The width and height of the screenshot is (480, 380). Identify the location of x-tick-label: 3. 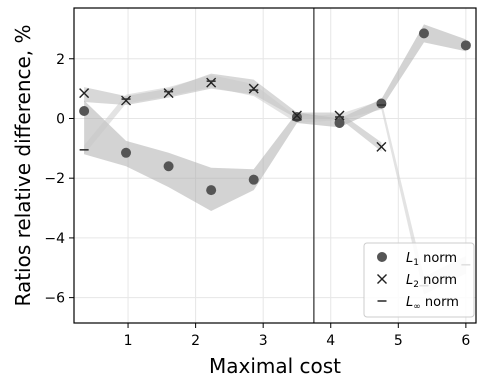
(263, 341).